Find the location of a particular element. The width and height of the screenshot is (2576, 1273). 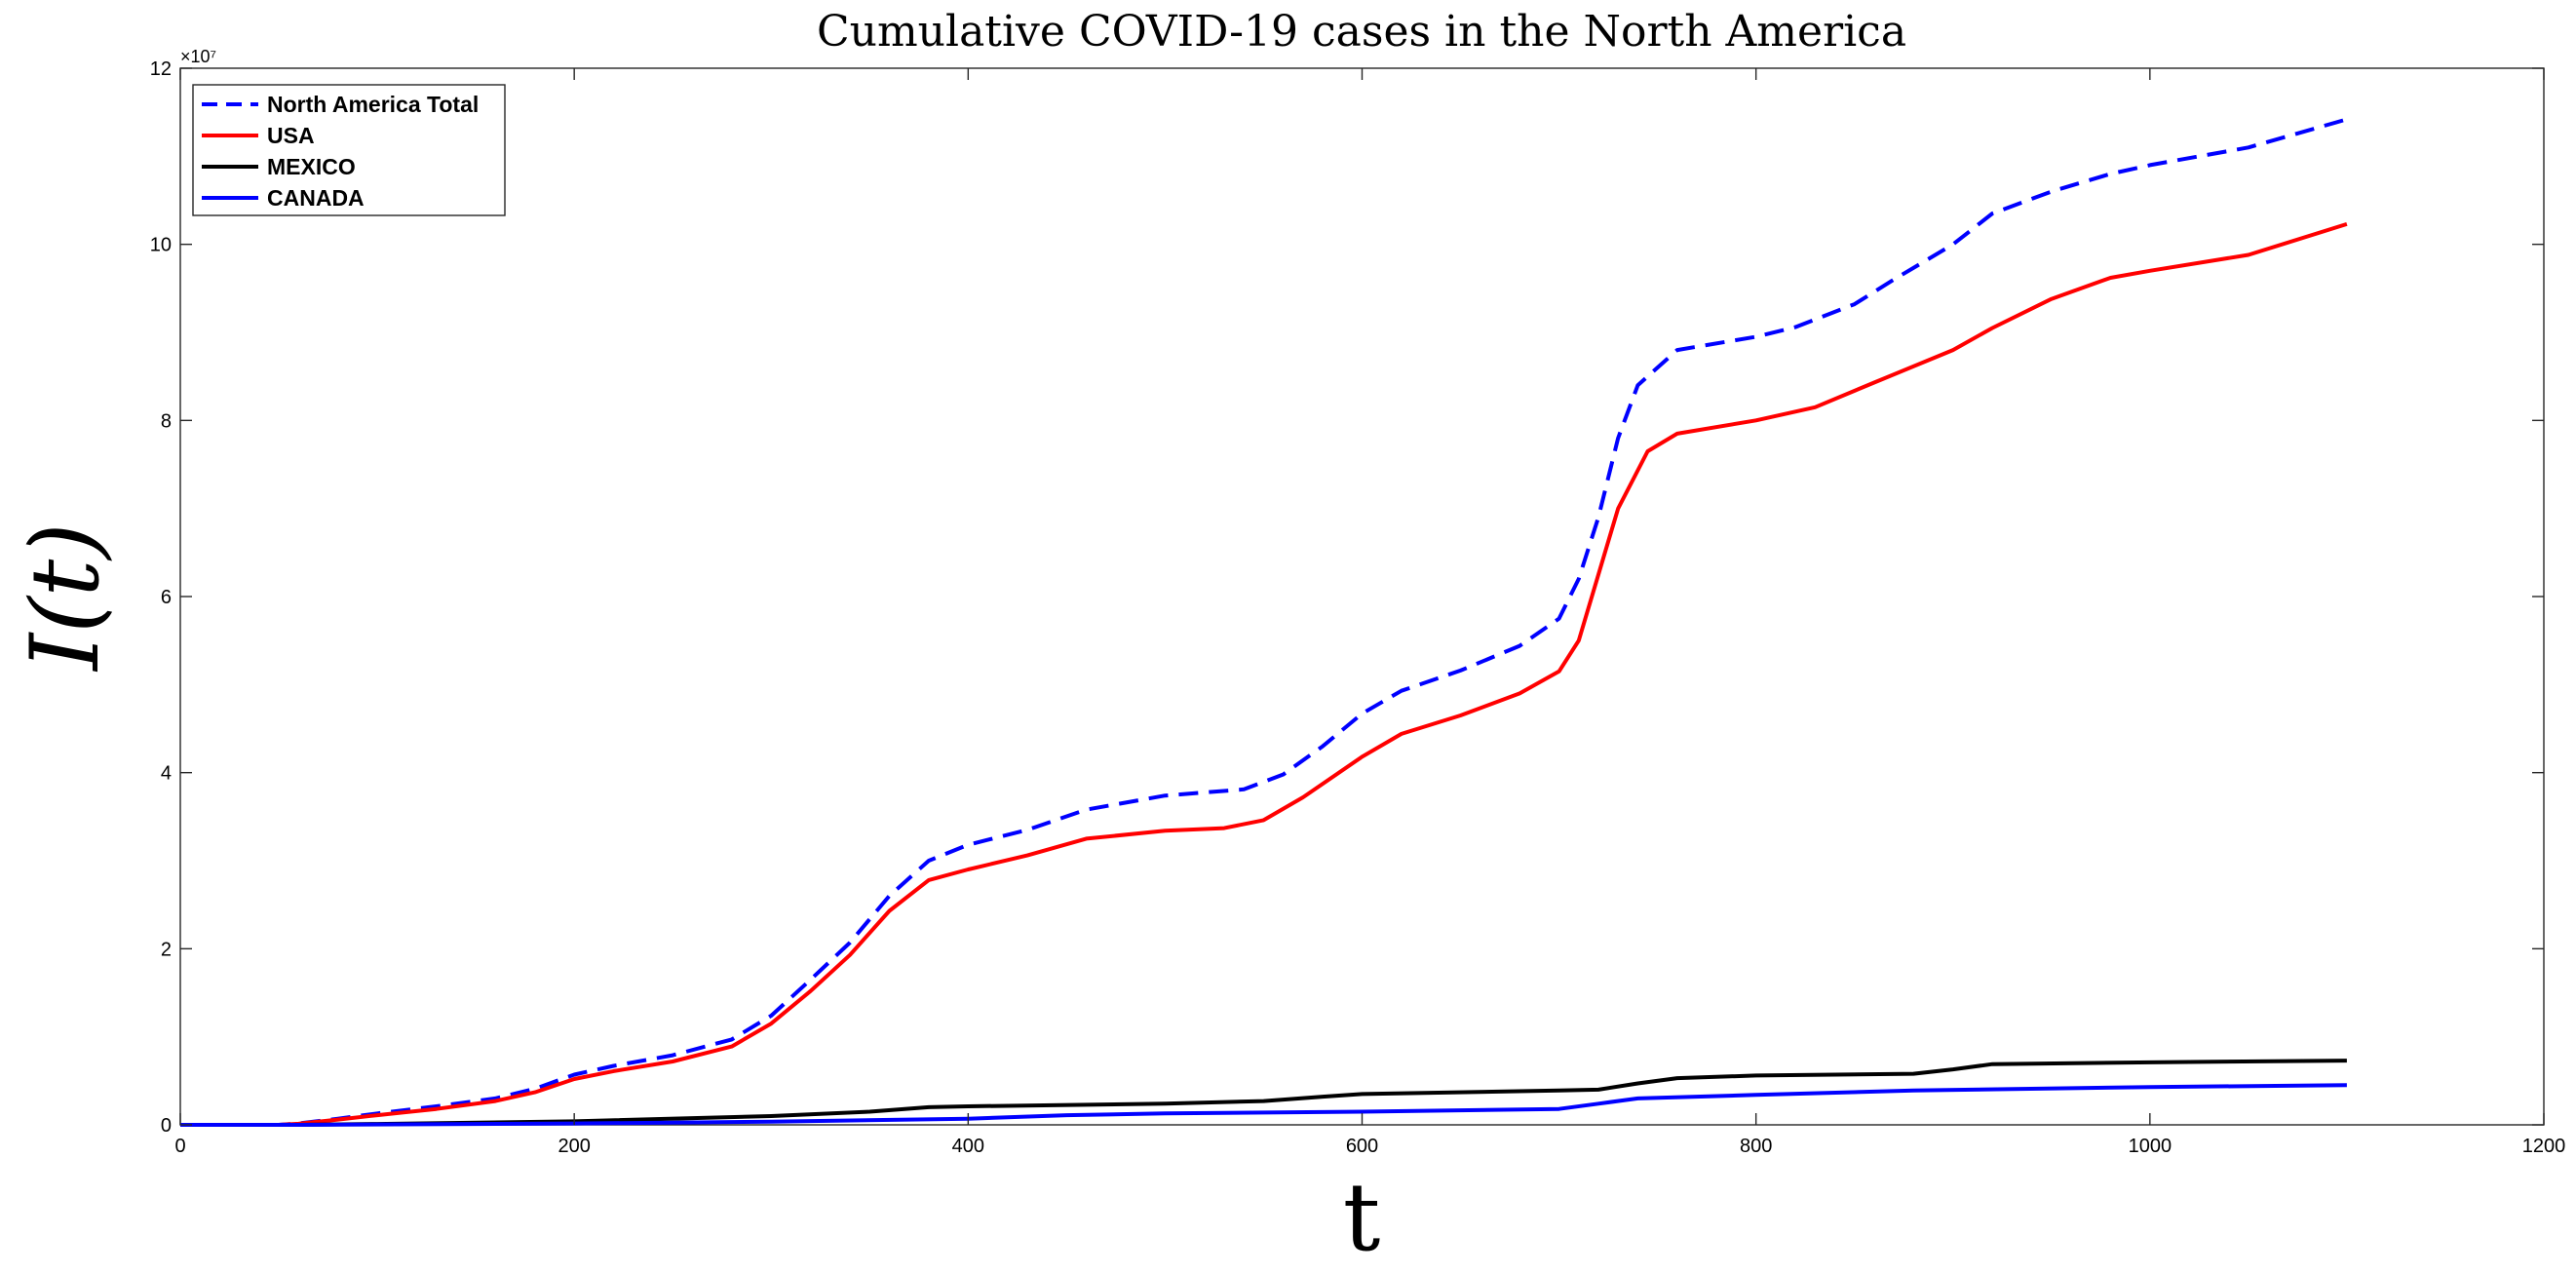

series-line-canada is located at coordinates (1263, 1105).